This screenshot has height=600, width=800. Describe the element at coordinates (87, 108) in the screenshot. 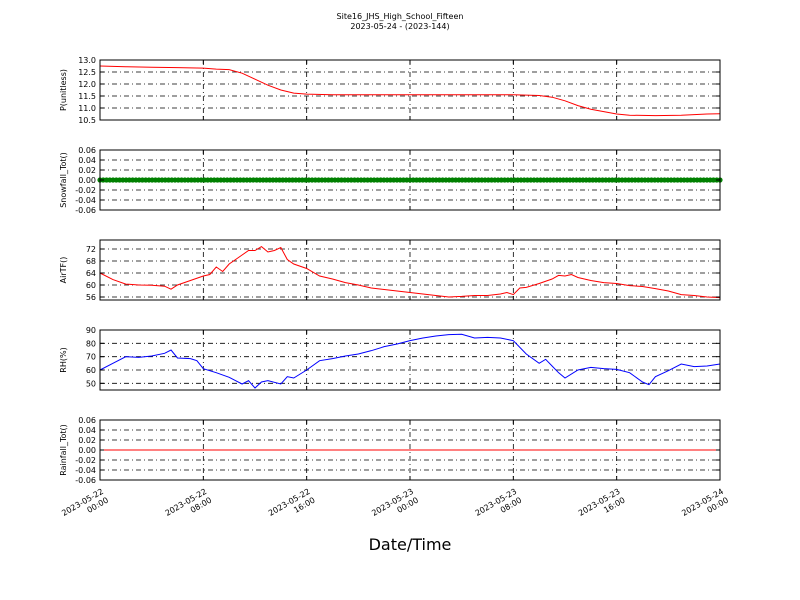

I see `y-tick-label: 11.0` at that location.